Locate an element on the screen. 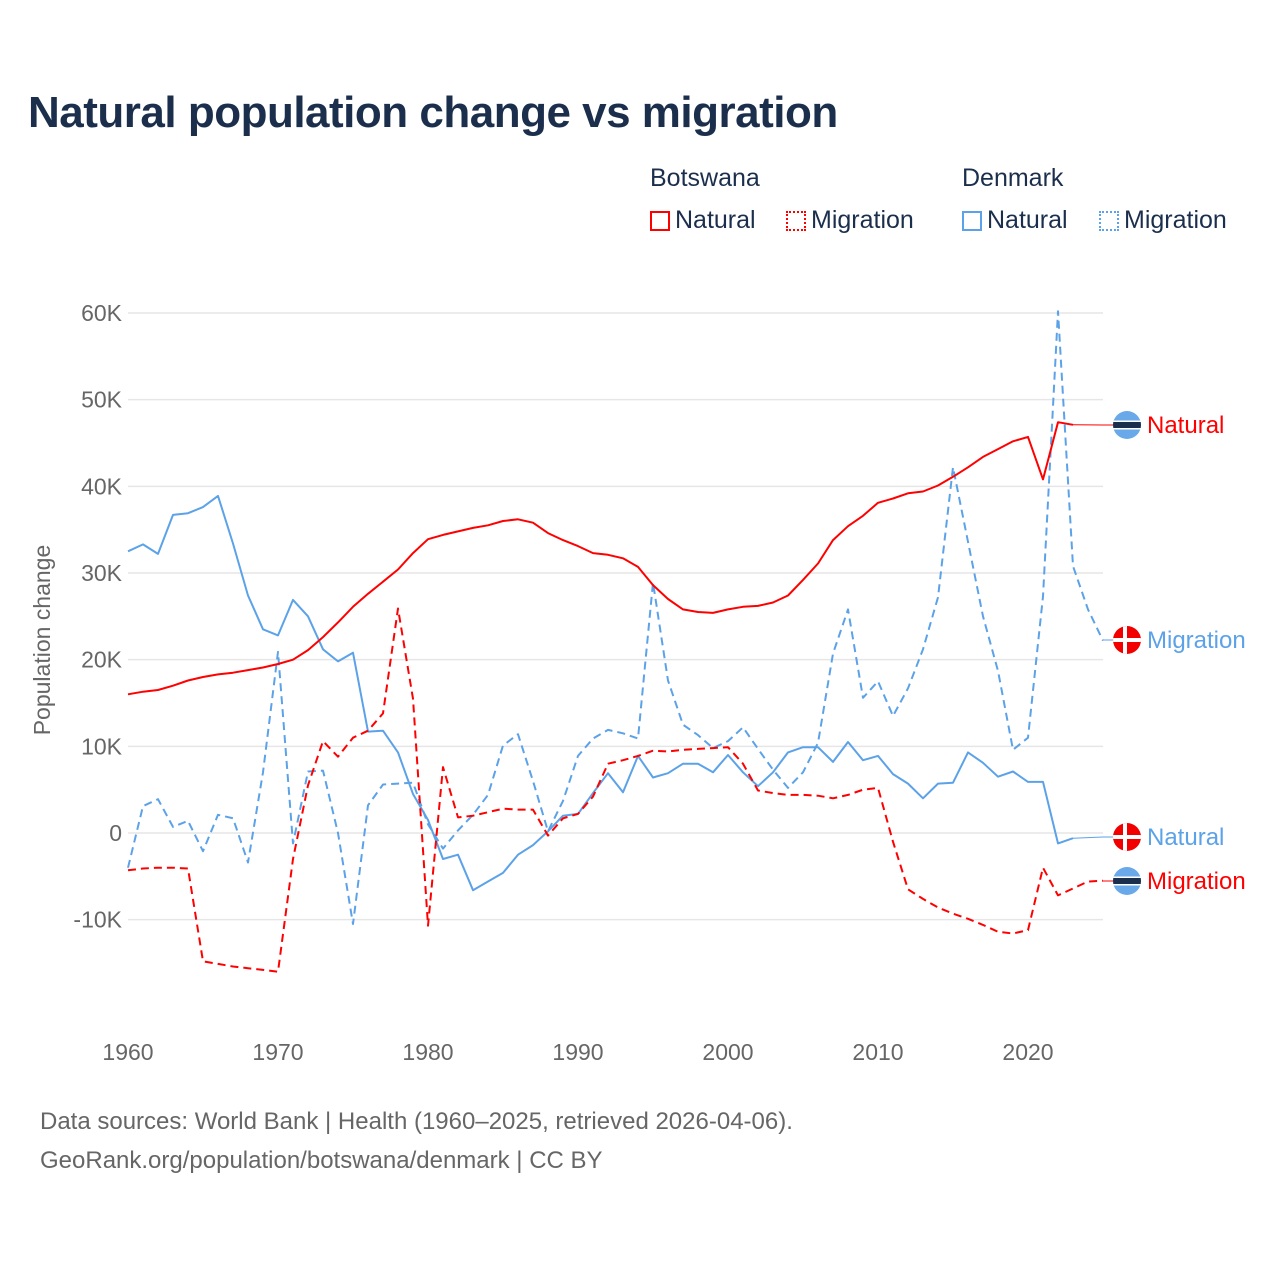 This screenshot has height=1280, width=1280. legend-botswana-migration: Migration is located at coordinates (850, 220).